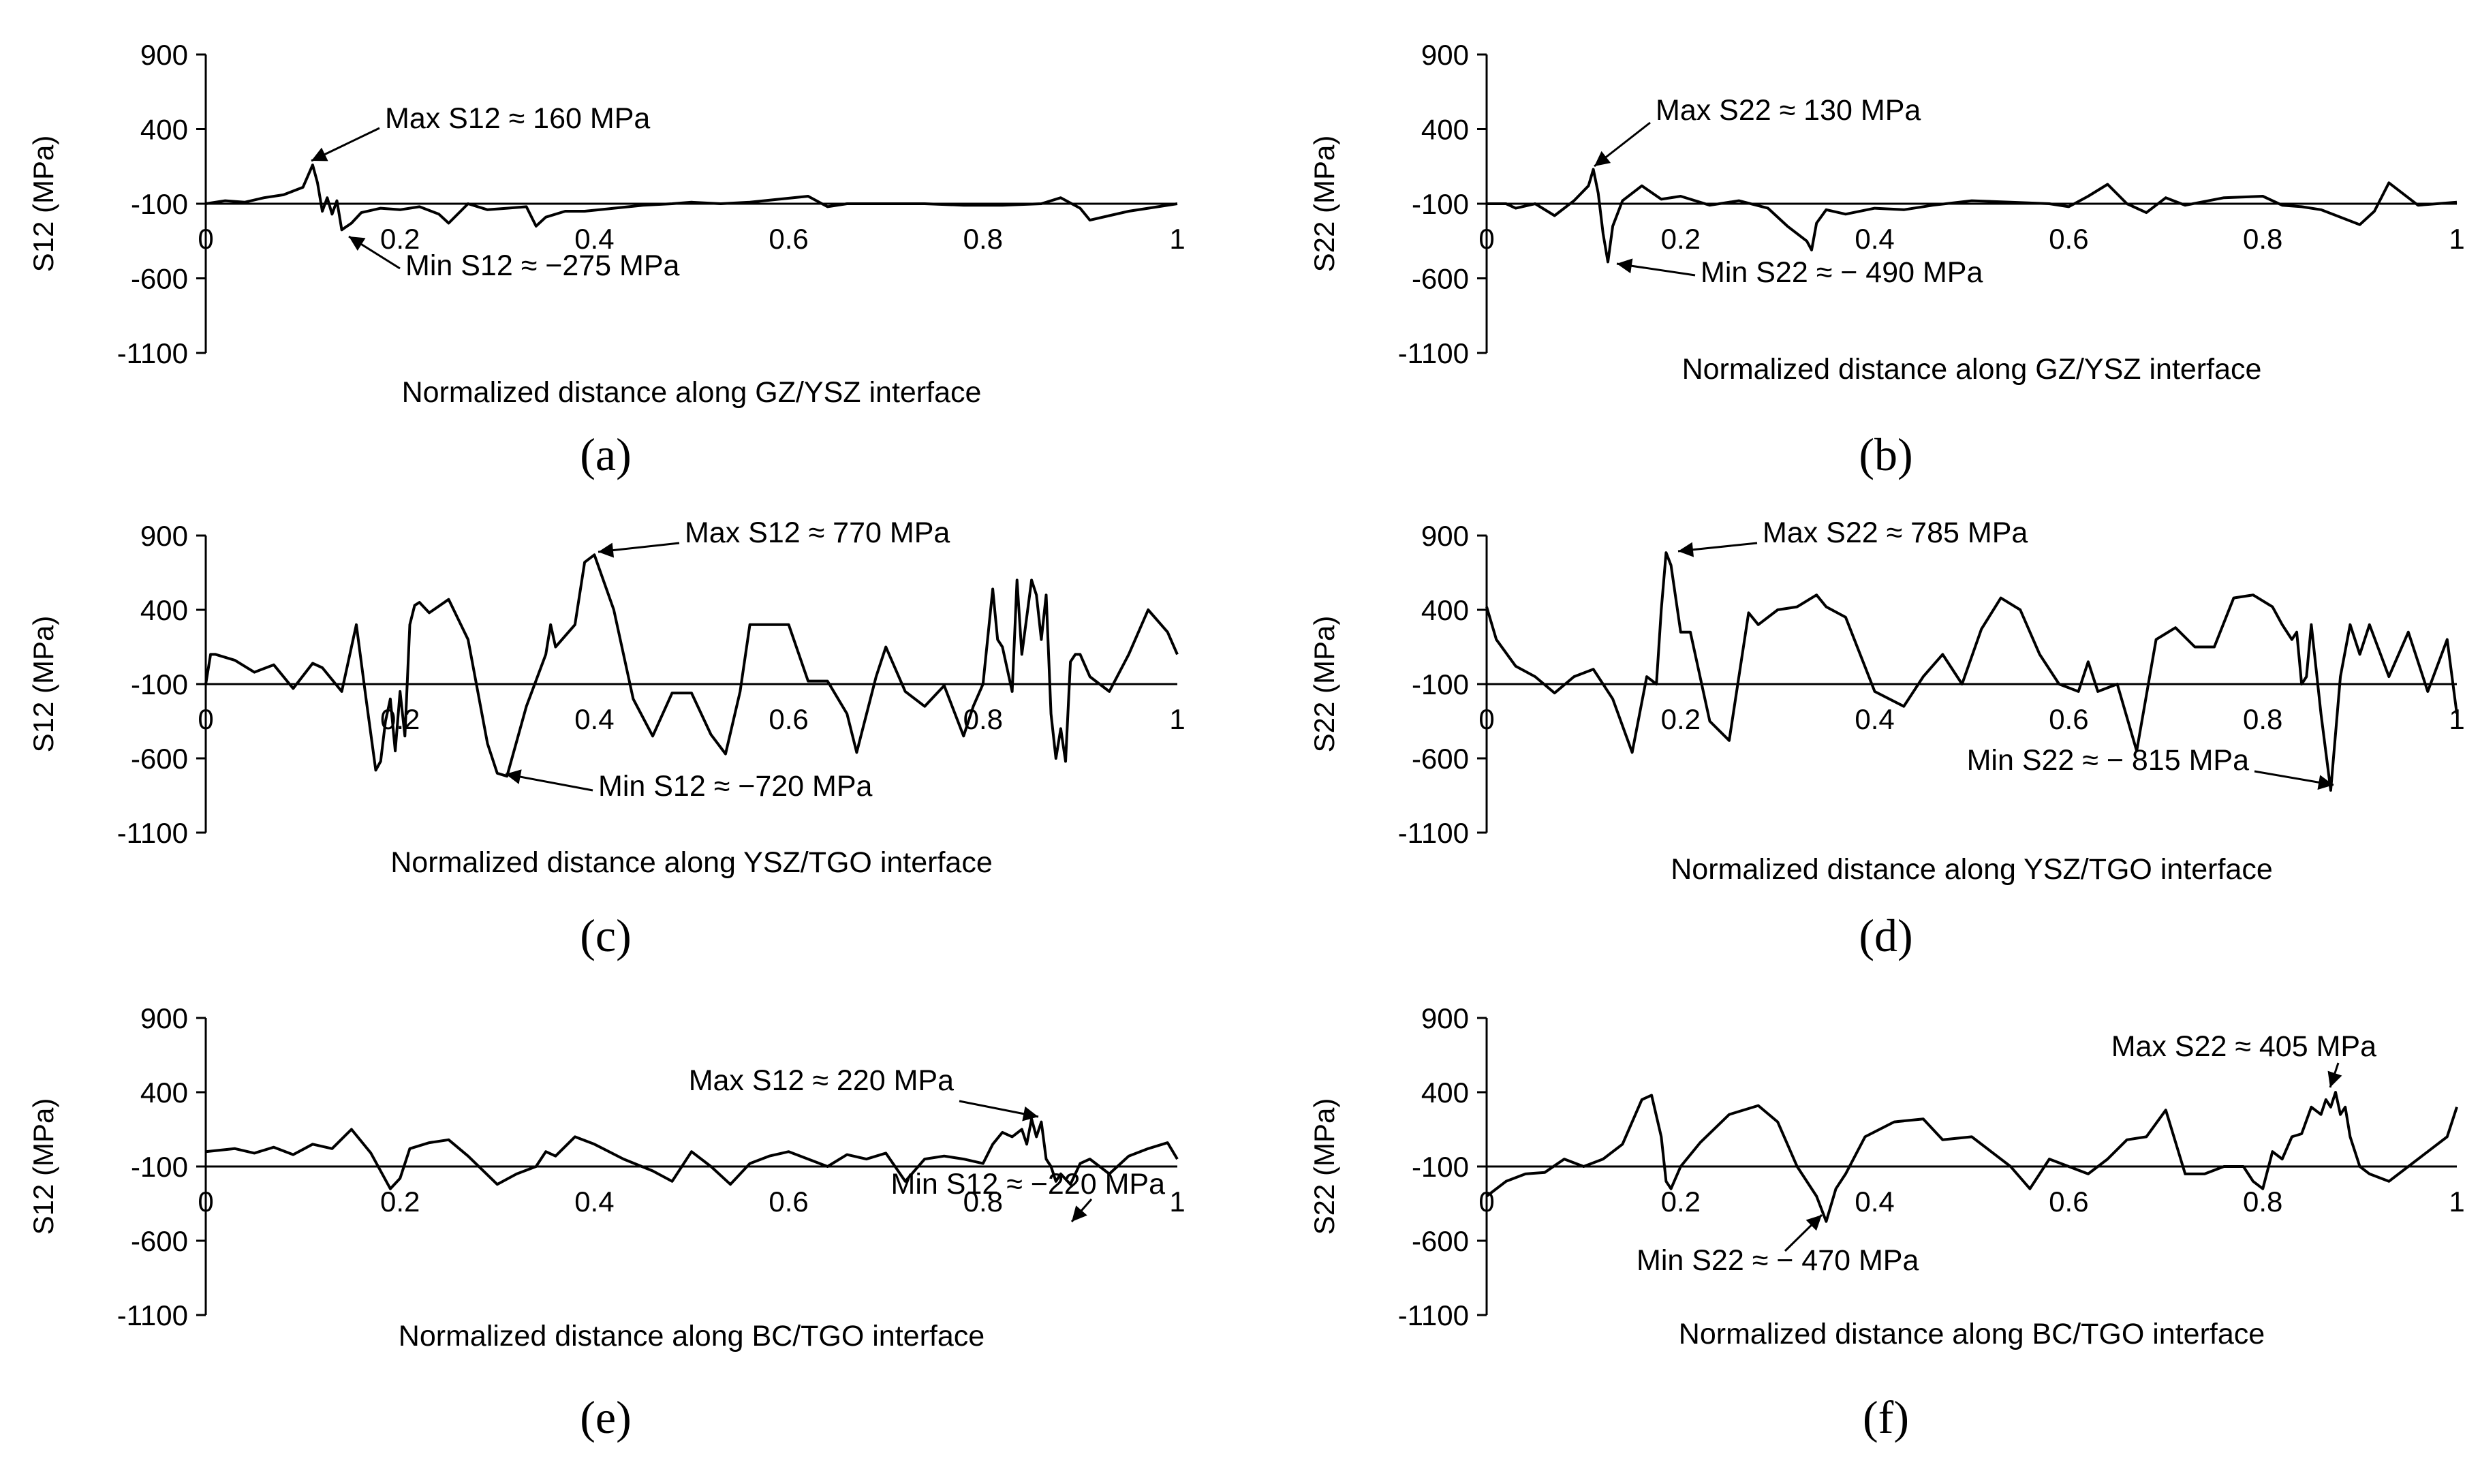  What do you see at coordinates (1896, 533) in the screenshot?
I see `annotation-label: Max S22 ≈ 785 MPa` at bounding box center [1896, 533].